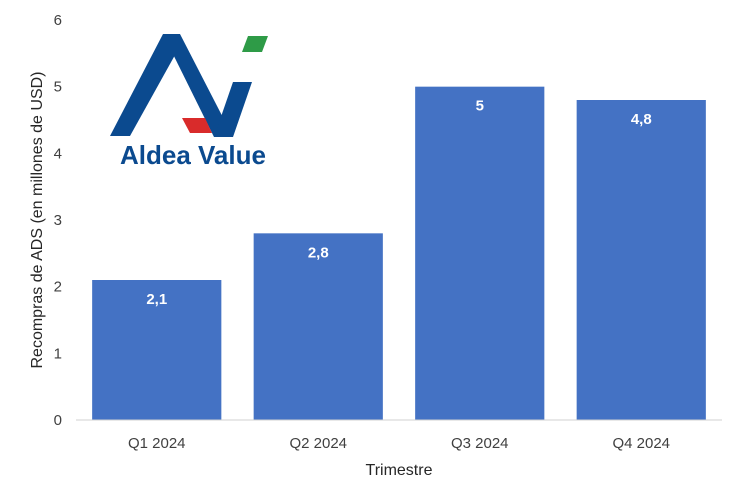 The height and width of the screenshot is (504, 742). I want to click on logo-v-stroke, so click(233, 109).